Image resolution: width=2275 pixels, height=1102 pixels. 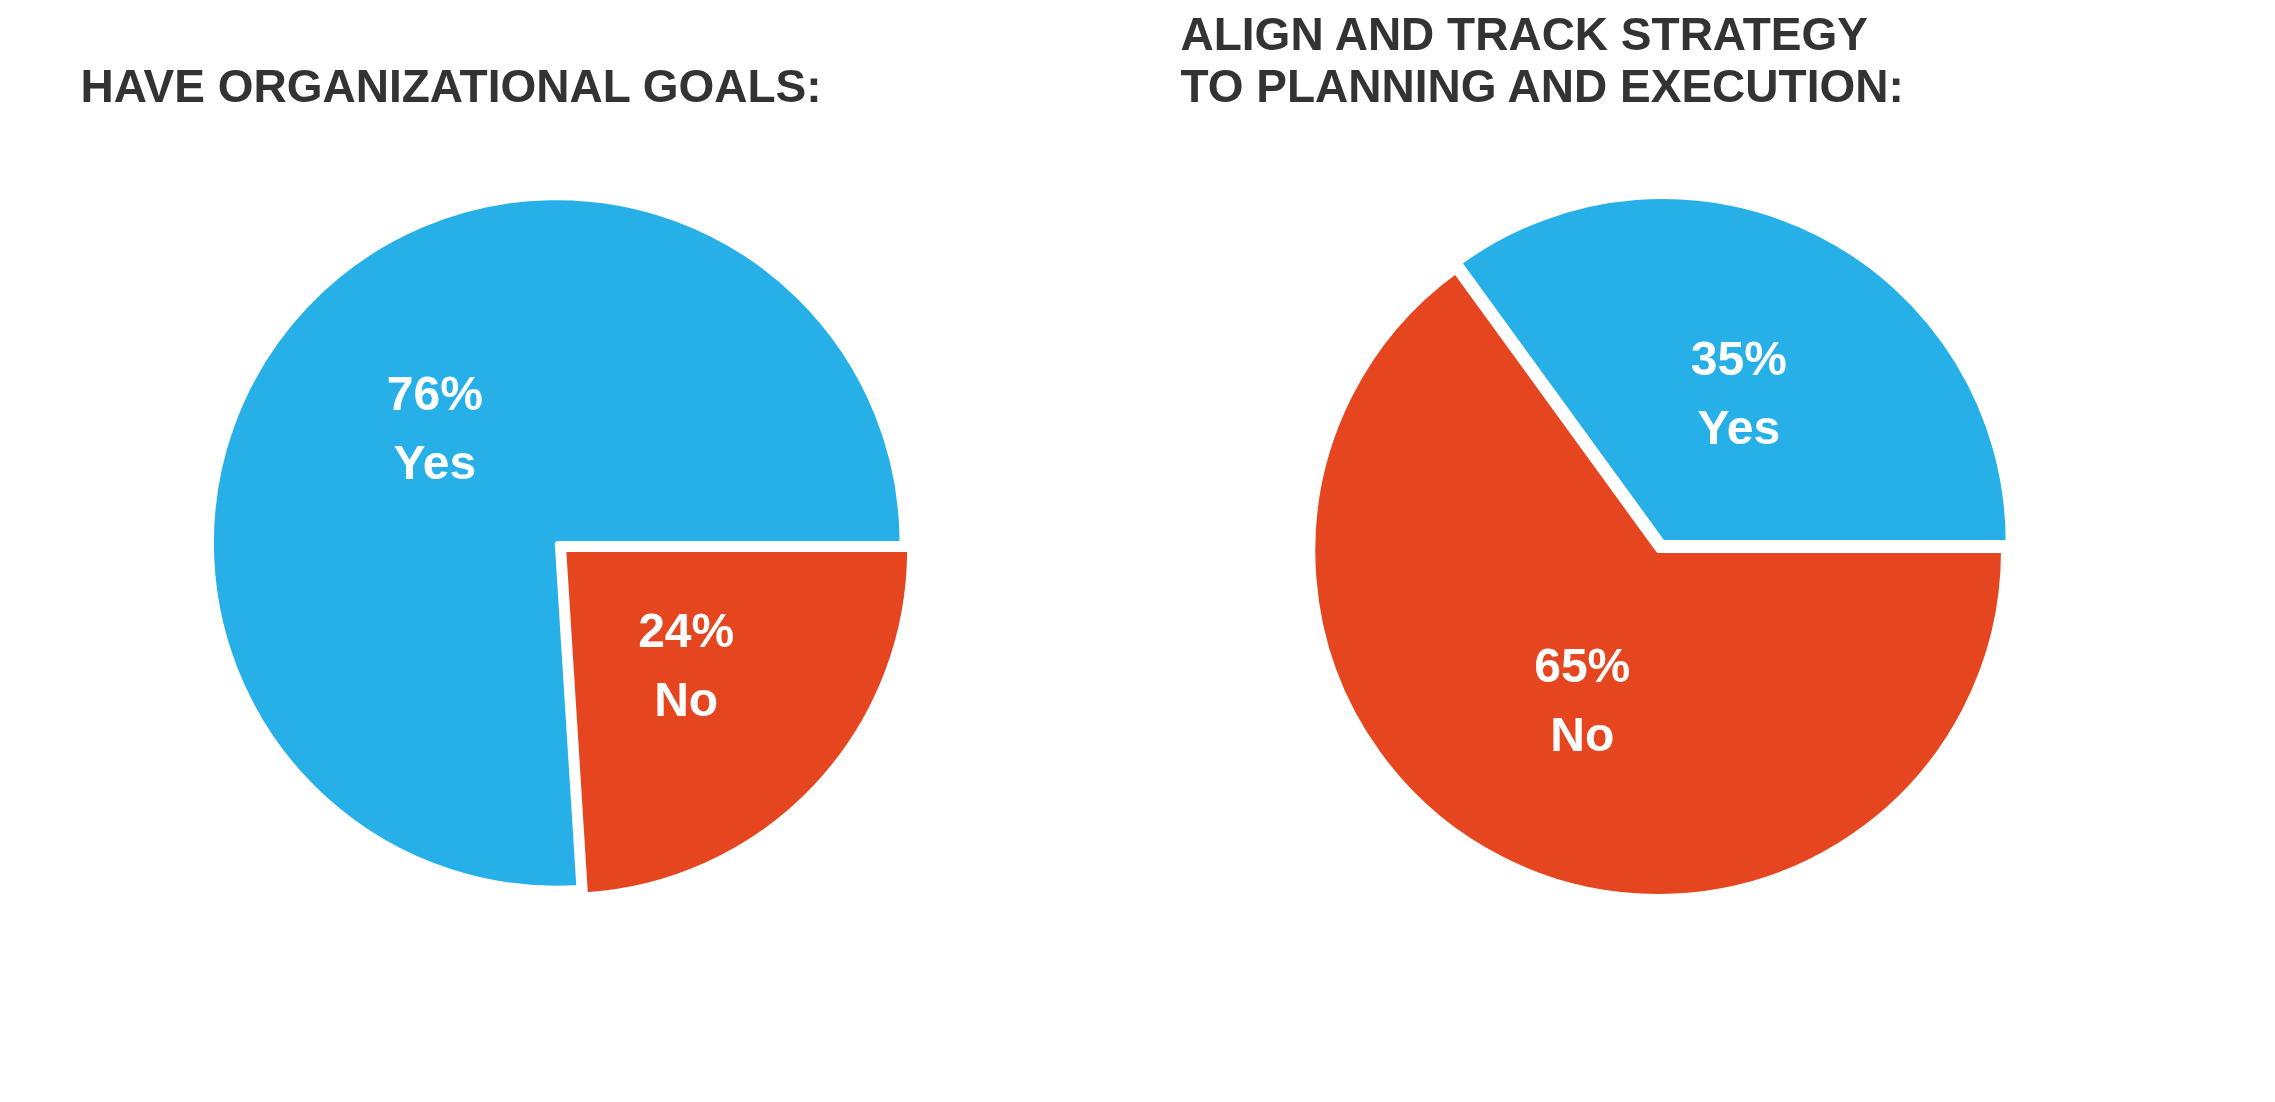 What do you see at coordinates (1738, 358) in the screenshot?
I see `data-label: 35%` at bounding box center [1738, 358].